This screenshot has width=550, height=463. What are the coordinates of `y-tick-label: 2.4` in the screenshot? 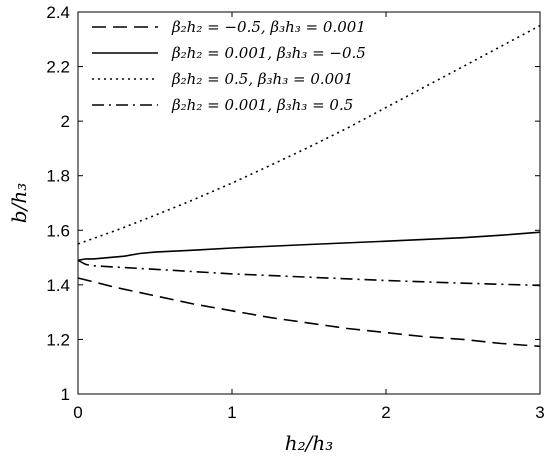 It's located at (58, 12).